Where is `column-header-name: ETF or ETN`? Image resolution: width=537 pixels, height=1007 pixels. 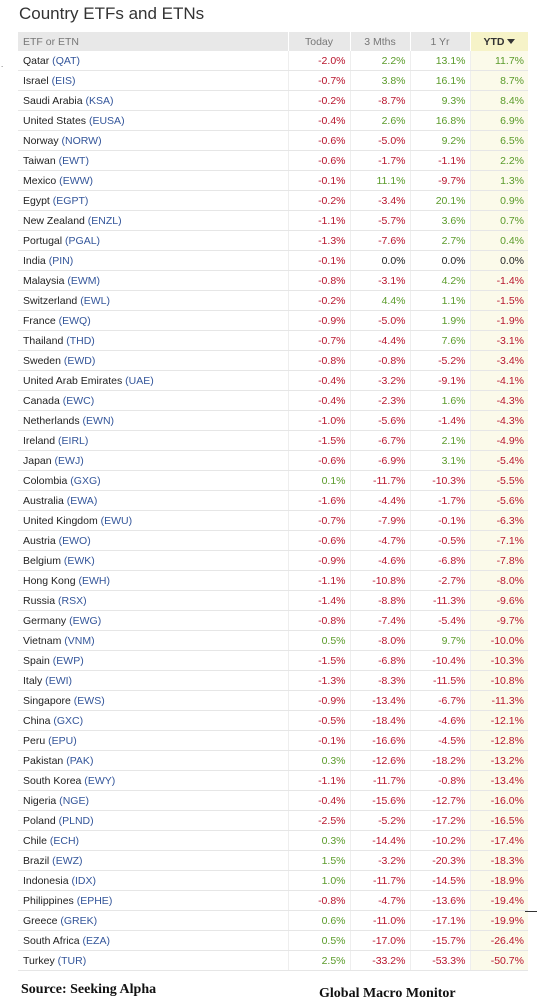
column-header-name: ETF or ETN is located at coordinates (153, 41).